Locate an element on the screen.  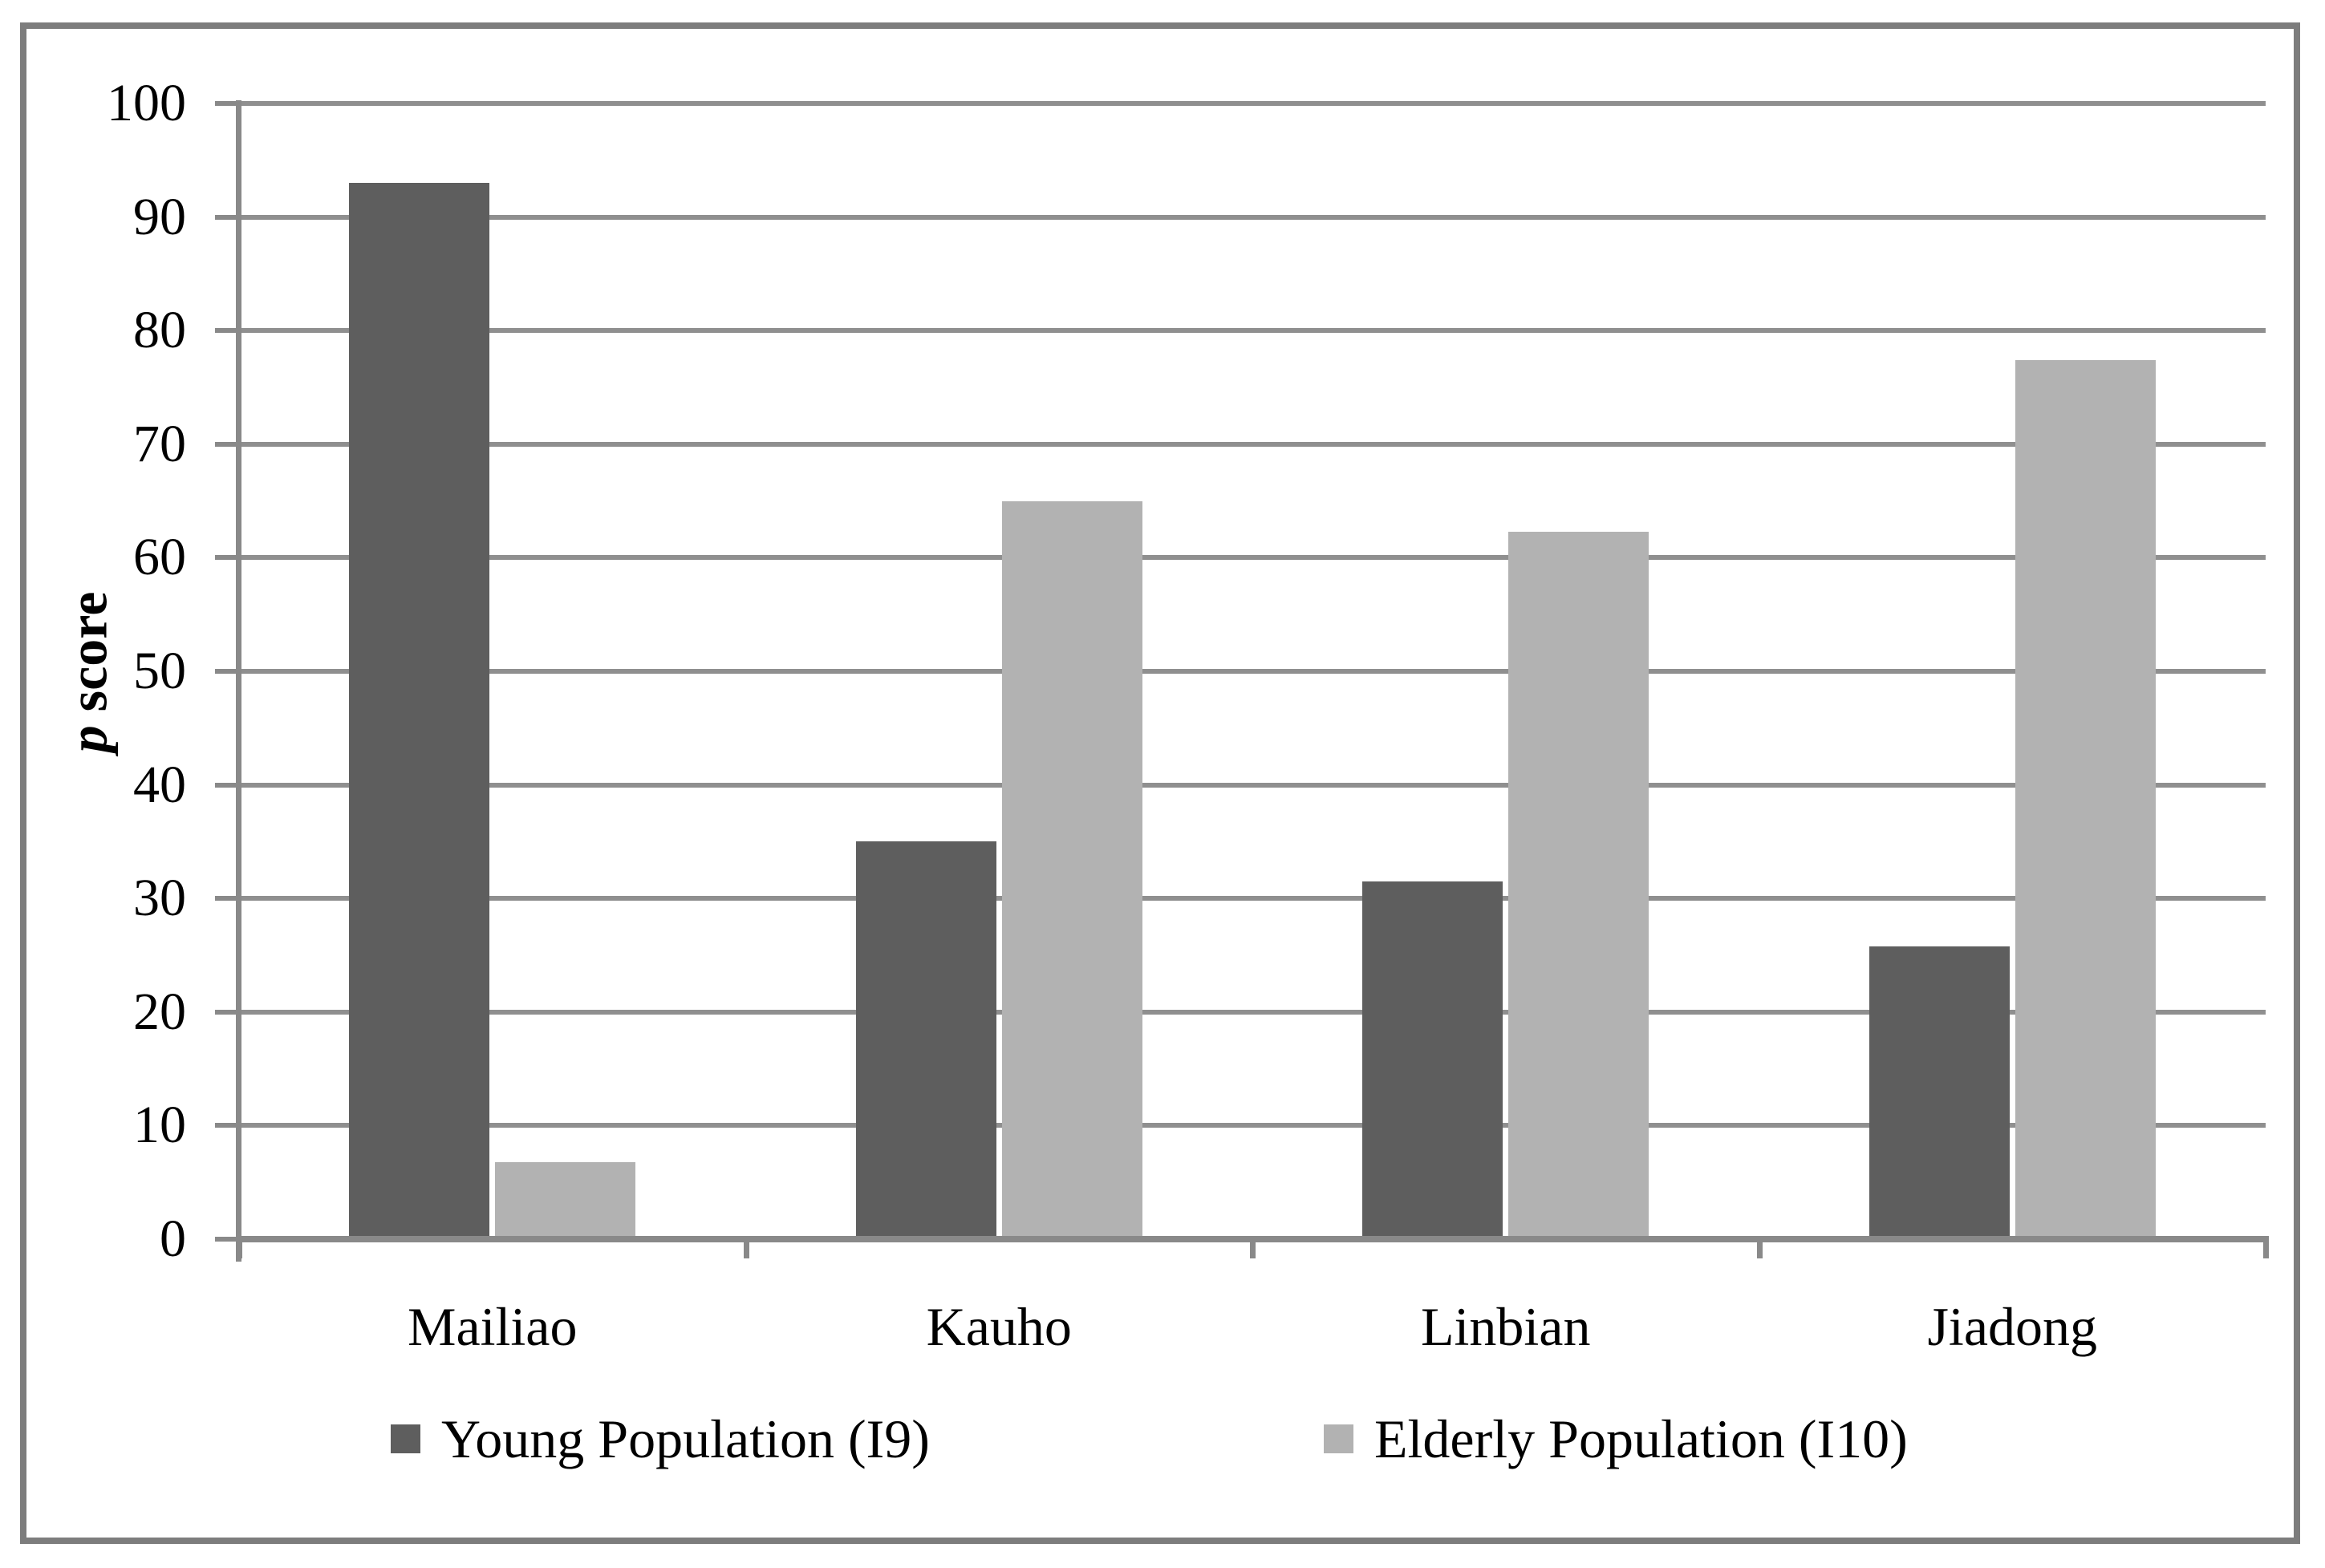
category-label-jiadong: Jiadong is located at coordinates (2012, 1327).